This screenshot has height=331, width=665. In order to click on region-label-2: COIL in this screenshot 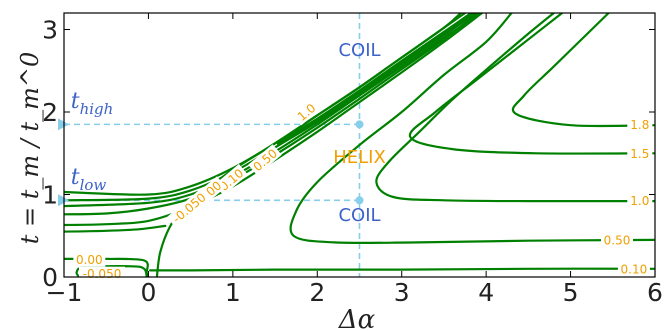, I will do `click(359, 215)`.